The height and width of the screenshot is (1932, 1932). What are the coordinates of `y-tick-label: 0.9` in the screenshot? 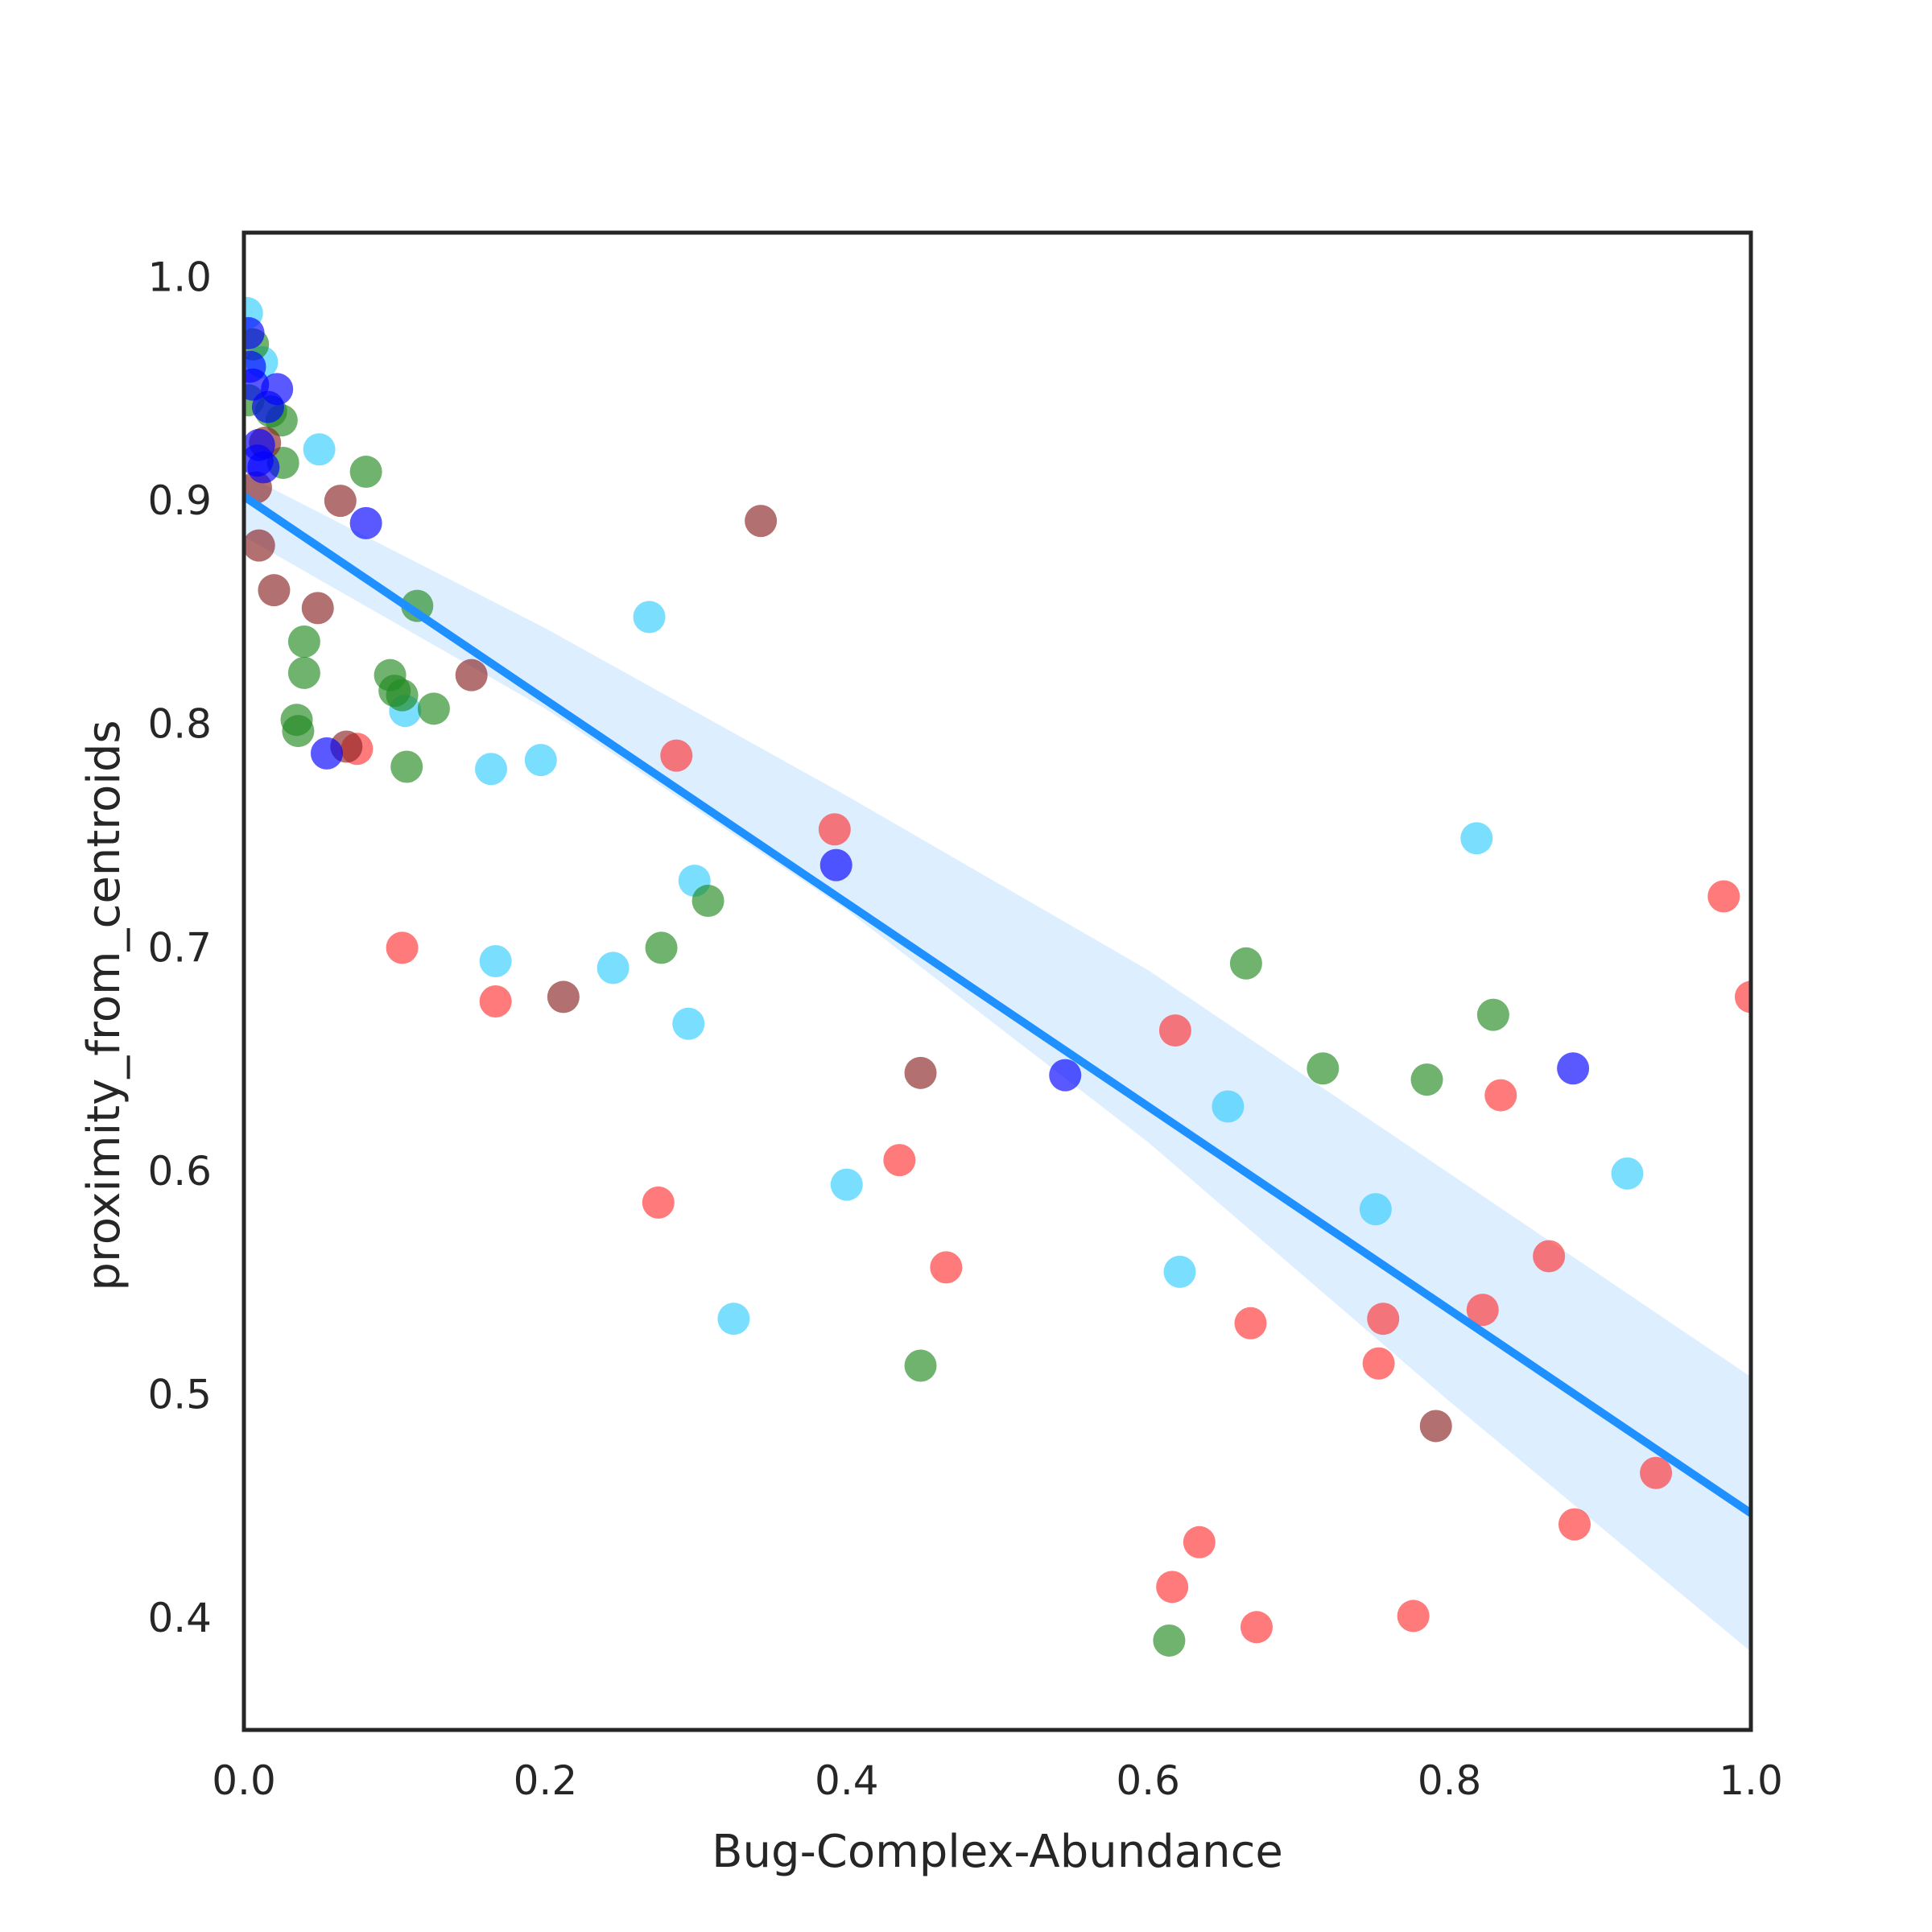 It's located at (179, 500).